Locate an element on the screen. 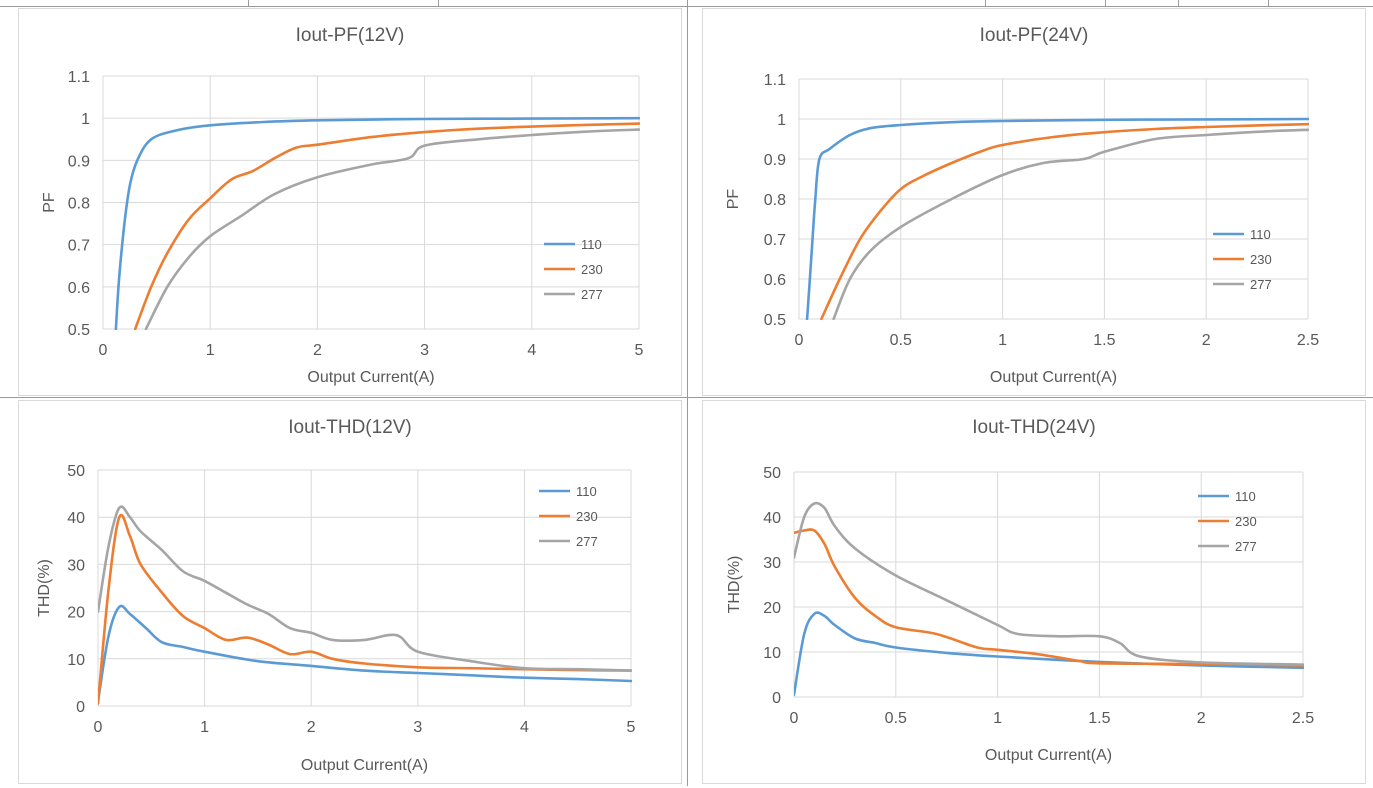 This screenshot has height=788, width=1373. chart-title: Iout-THD(24V) is located at coordinates (1034, 427).